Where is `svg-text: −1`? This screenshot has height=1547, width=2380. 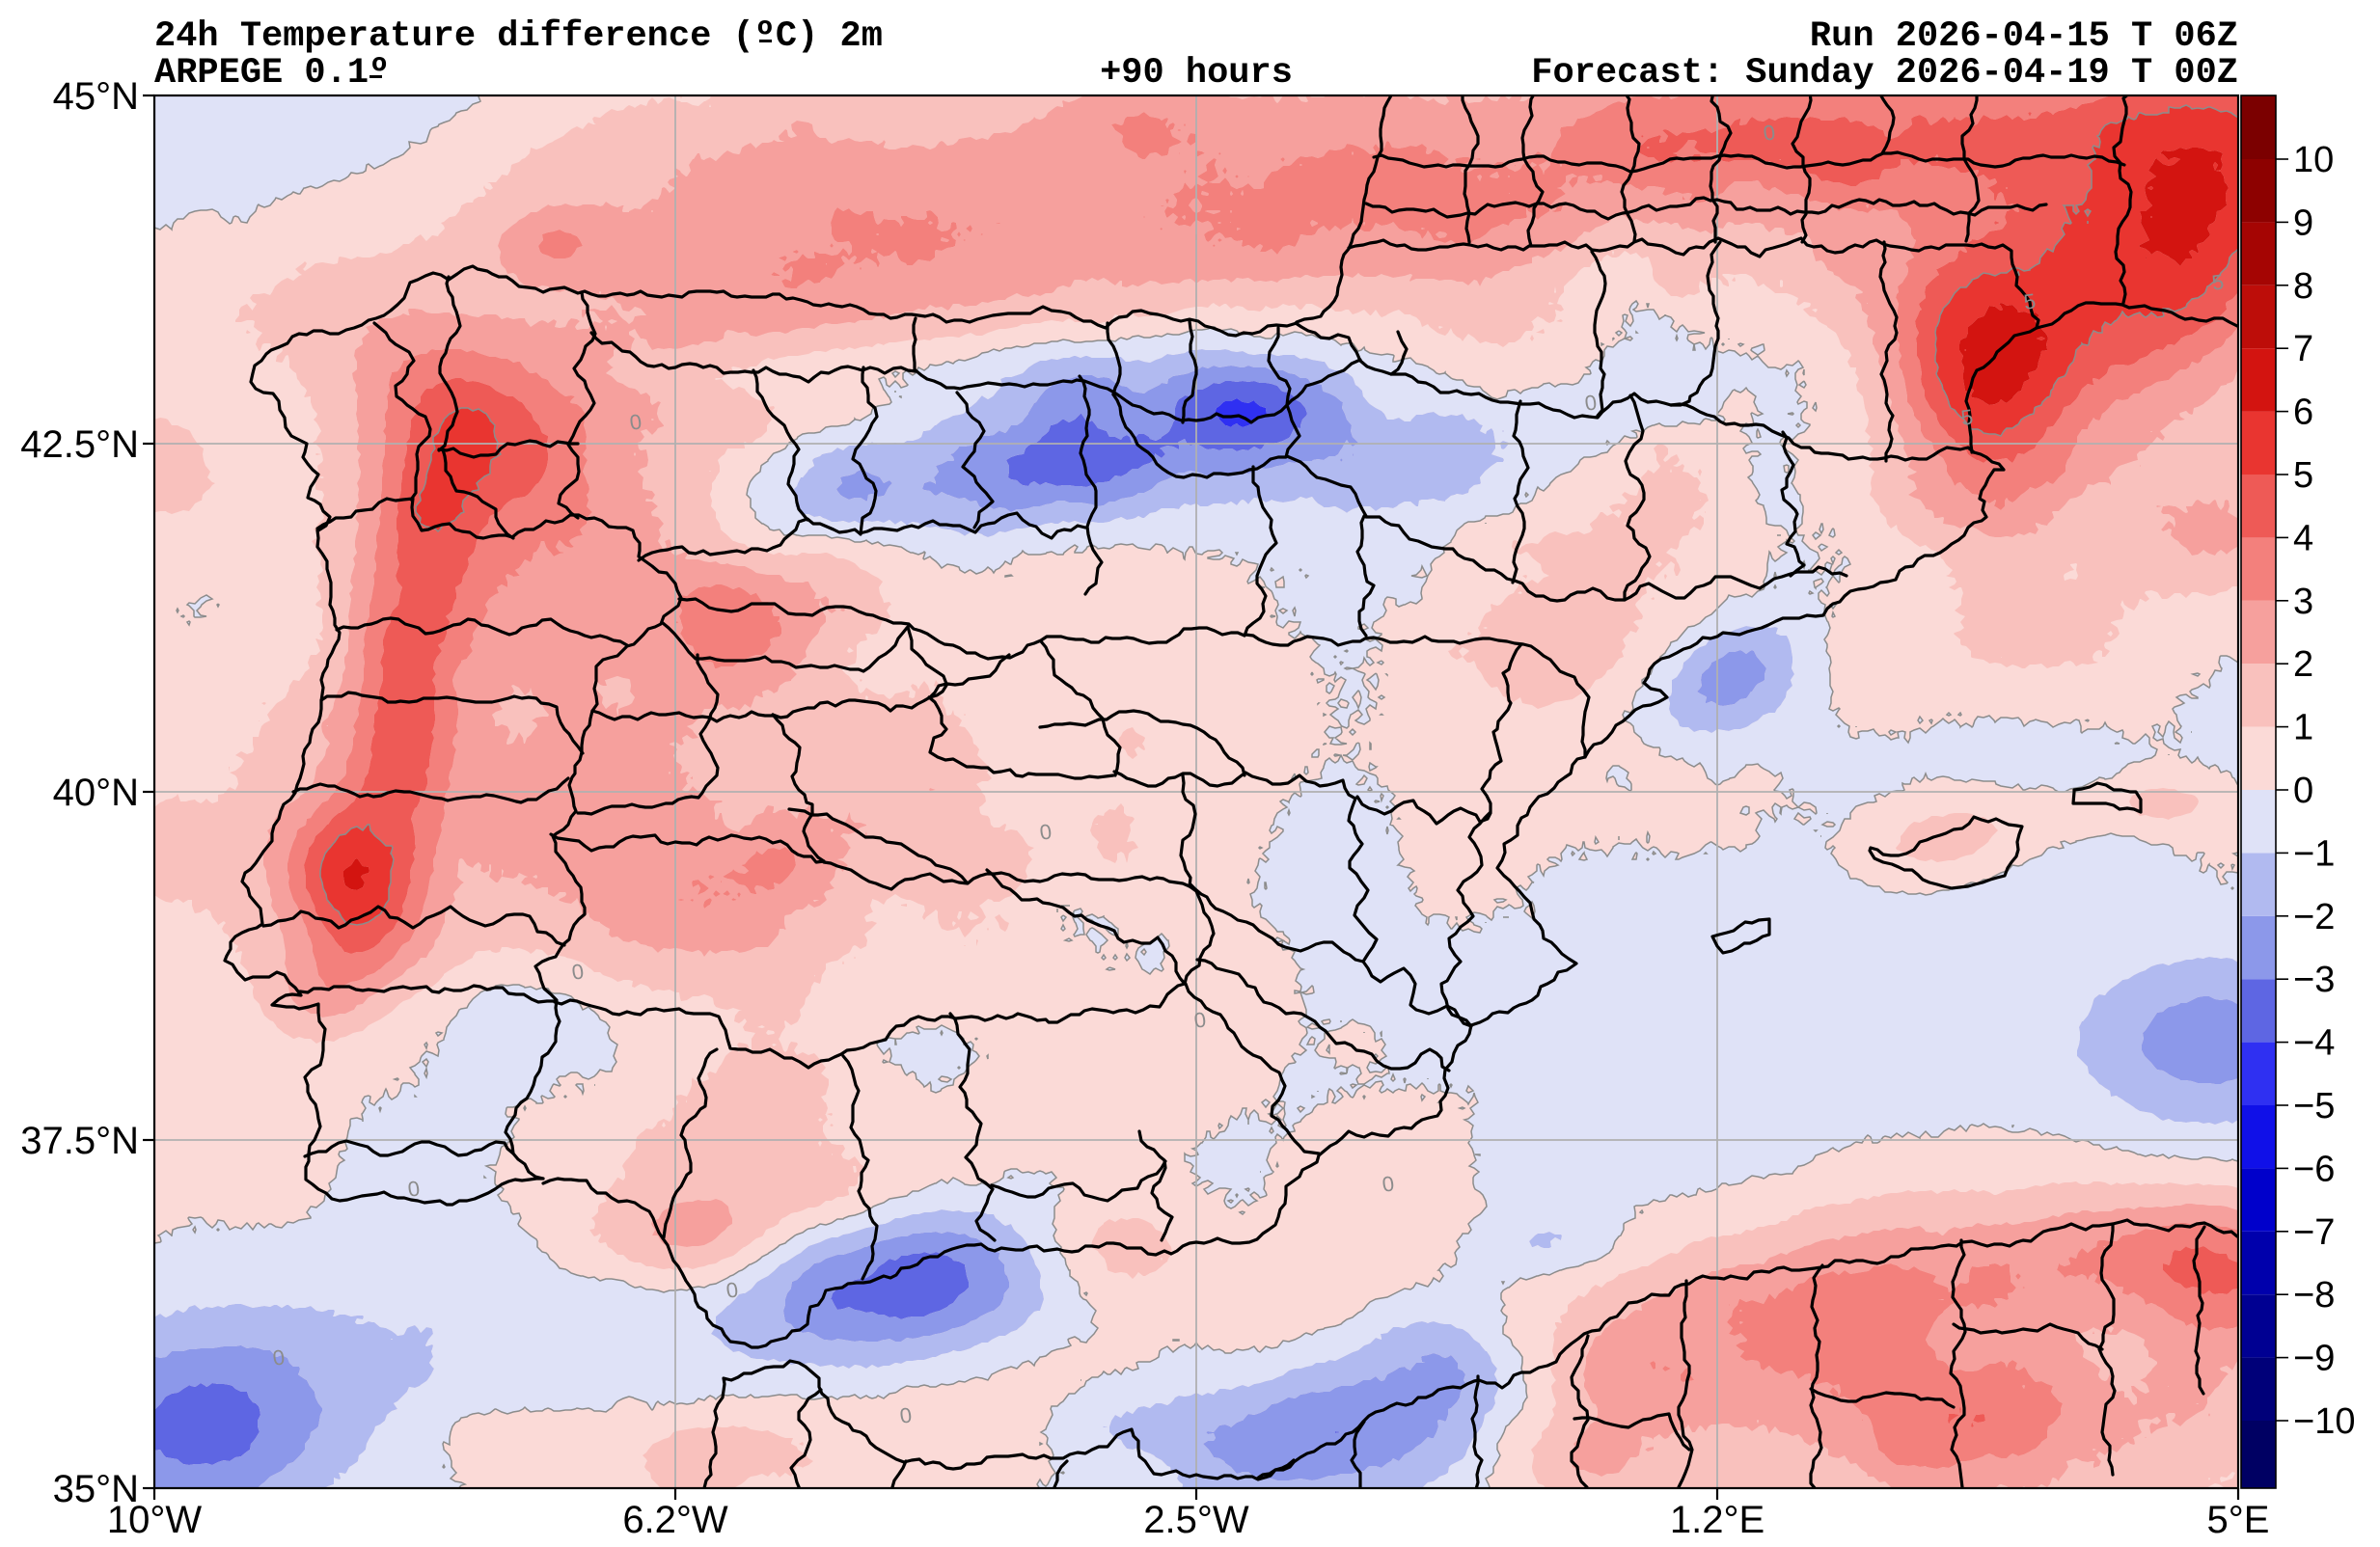 svg-text: −1 is located at coordinates (2314, 853).